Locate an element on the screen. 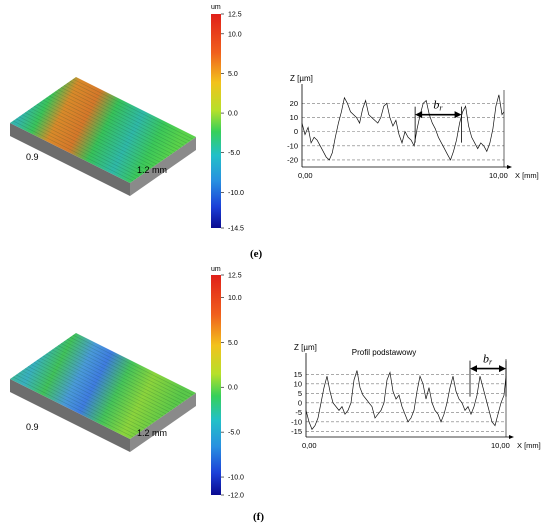  y-tick-label: 20 is located at coordinates (294, 103).